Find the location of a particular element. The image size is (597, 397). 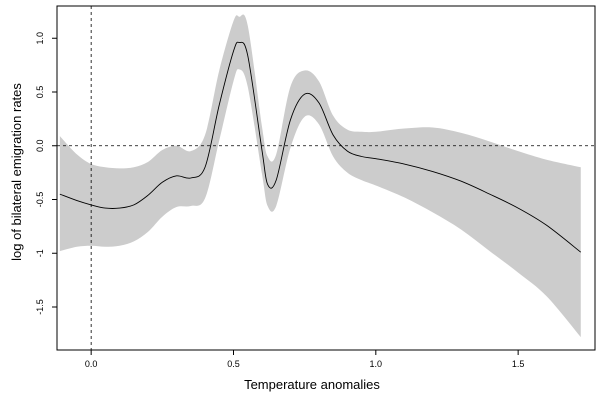

y-tick-label: 0.0 is located at coordinates (40, 145).